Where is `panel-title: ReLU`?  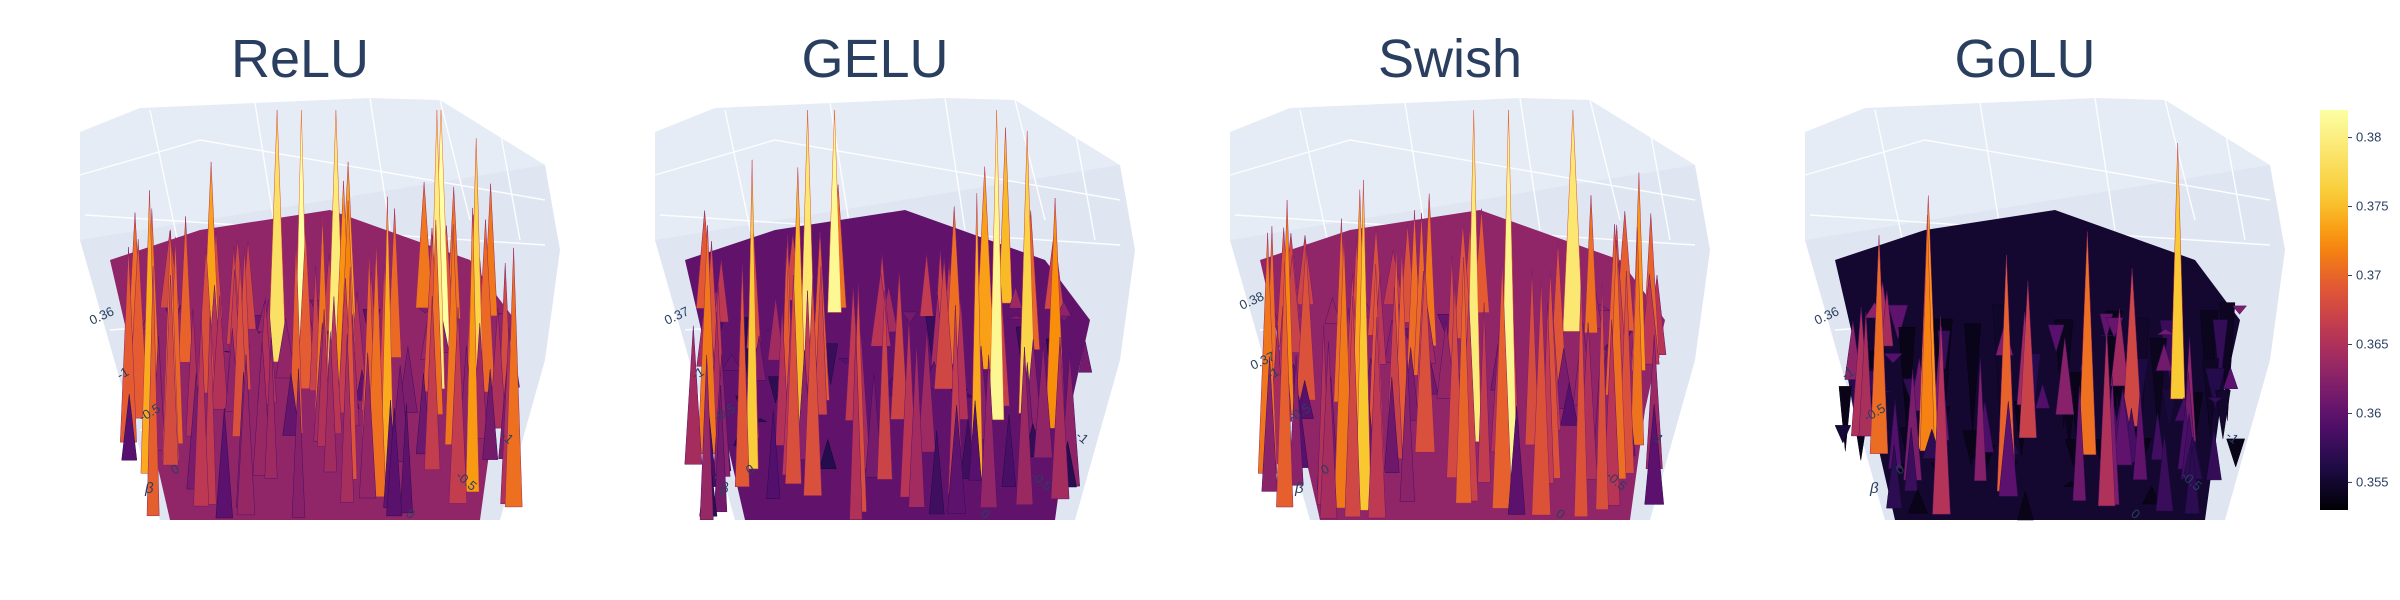 panel-title: ReLU is located at coordinates (300, 59).